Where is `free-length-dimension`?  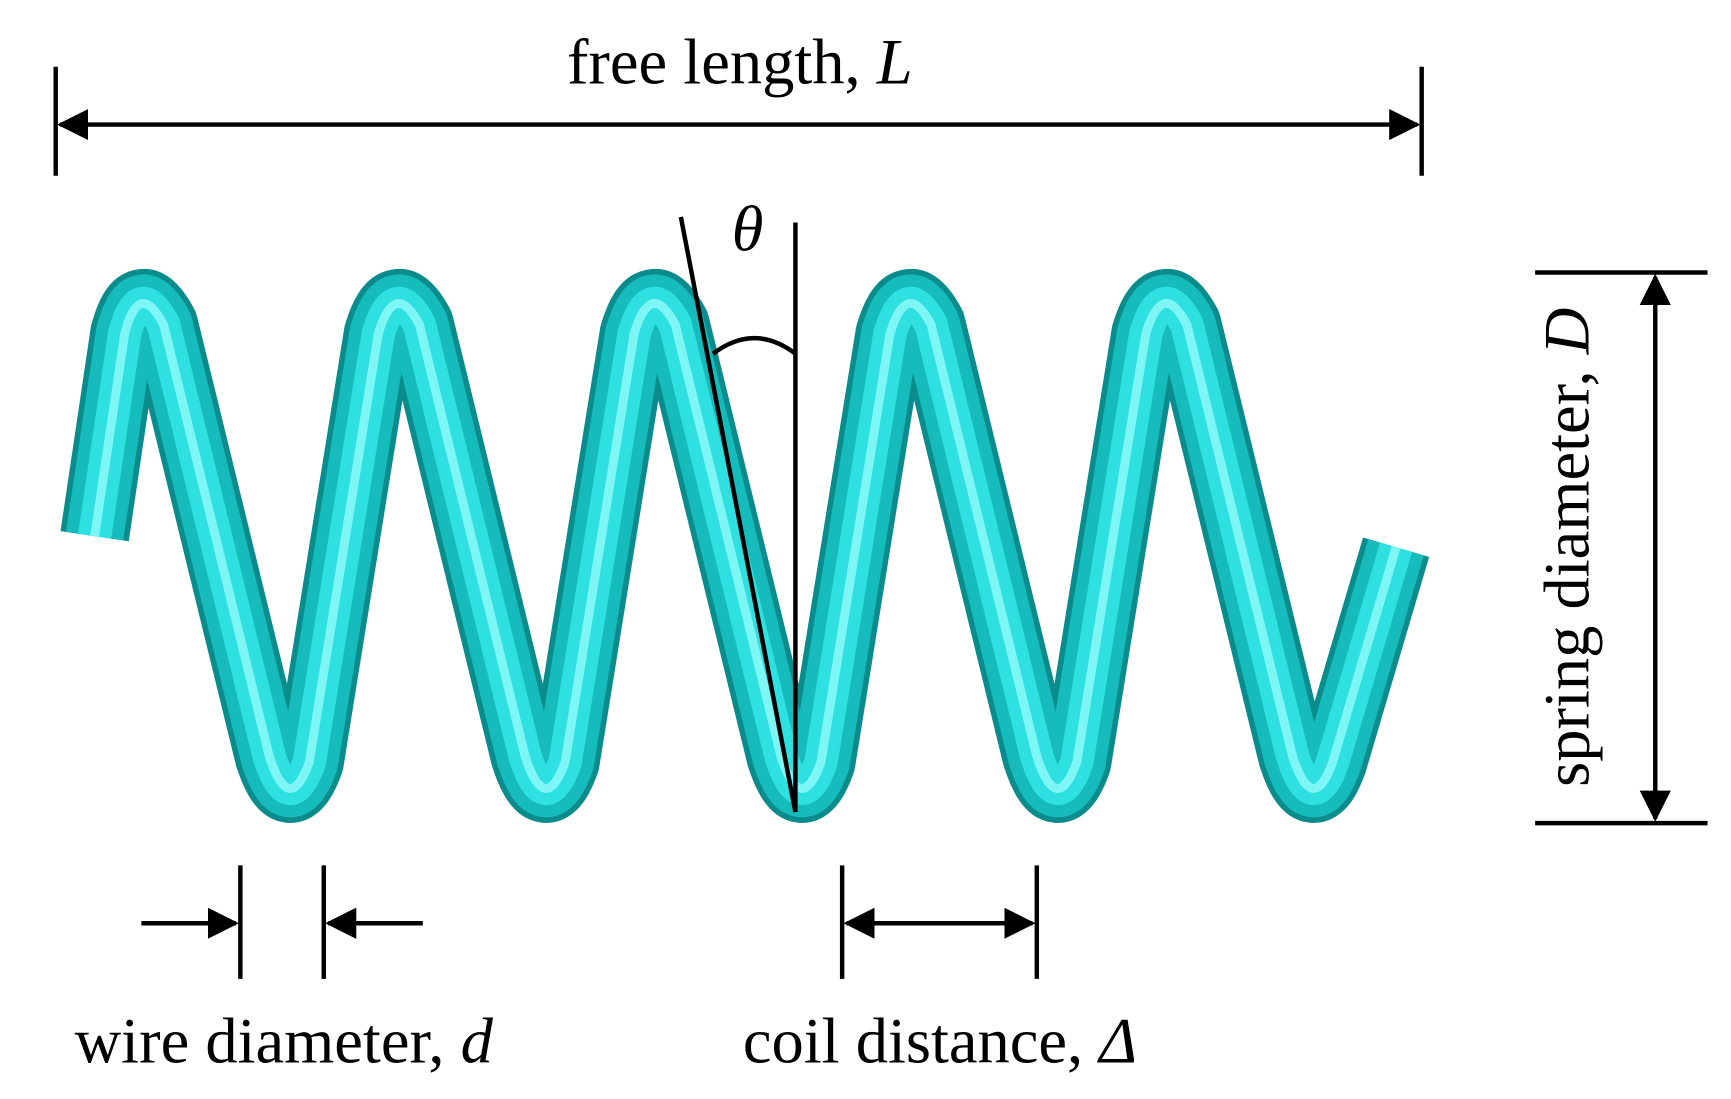 free-length-dimension is located at coordinates (738, 121).